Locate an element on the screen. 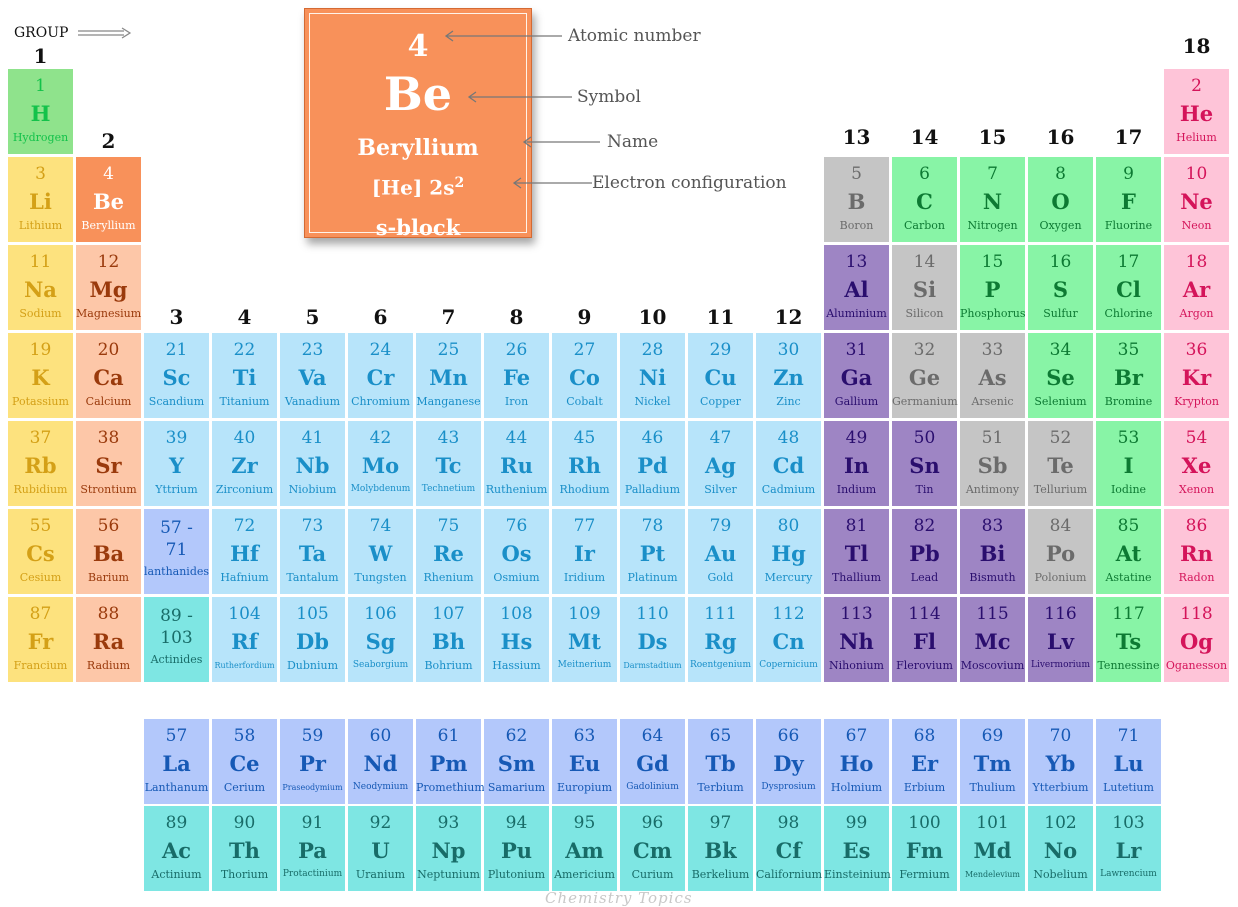 This screenshot has height=907, width=1238. element-name: Osmium is located at coordinates (516, 577).